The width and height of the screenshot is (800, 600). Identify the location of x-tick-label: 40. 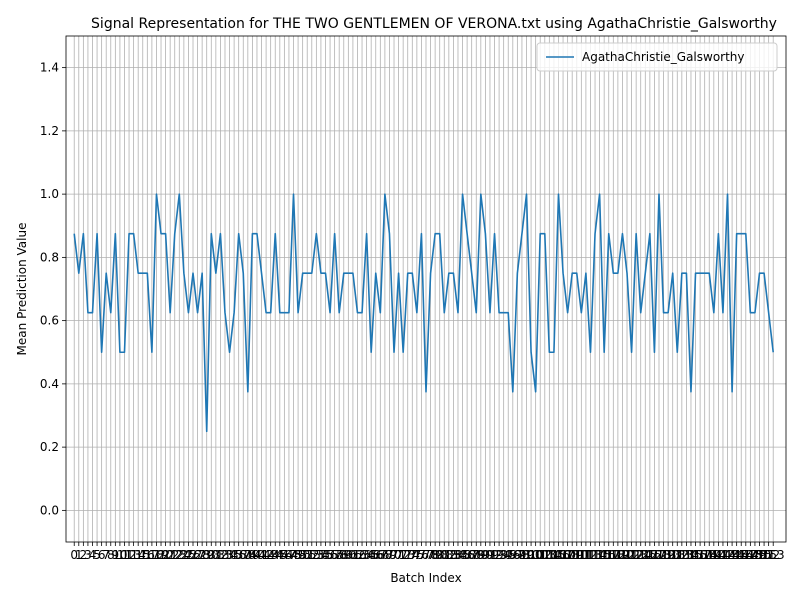
(256, 555).